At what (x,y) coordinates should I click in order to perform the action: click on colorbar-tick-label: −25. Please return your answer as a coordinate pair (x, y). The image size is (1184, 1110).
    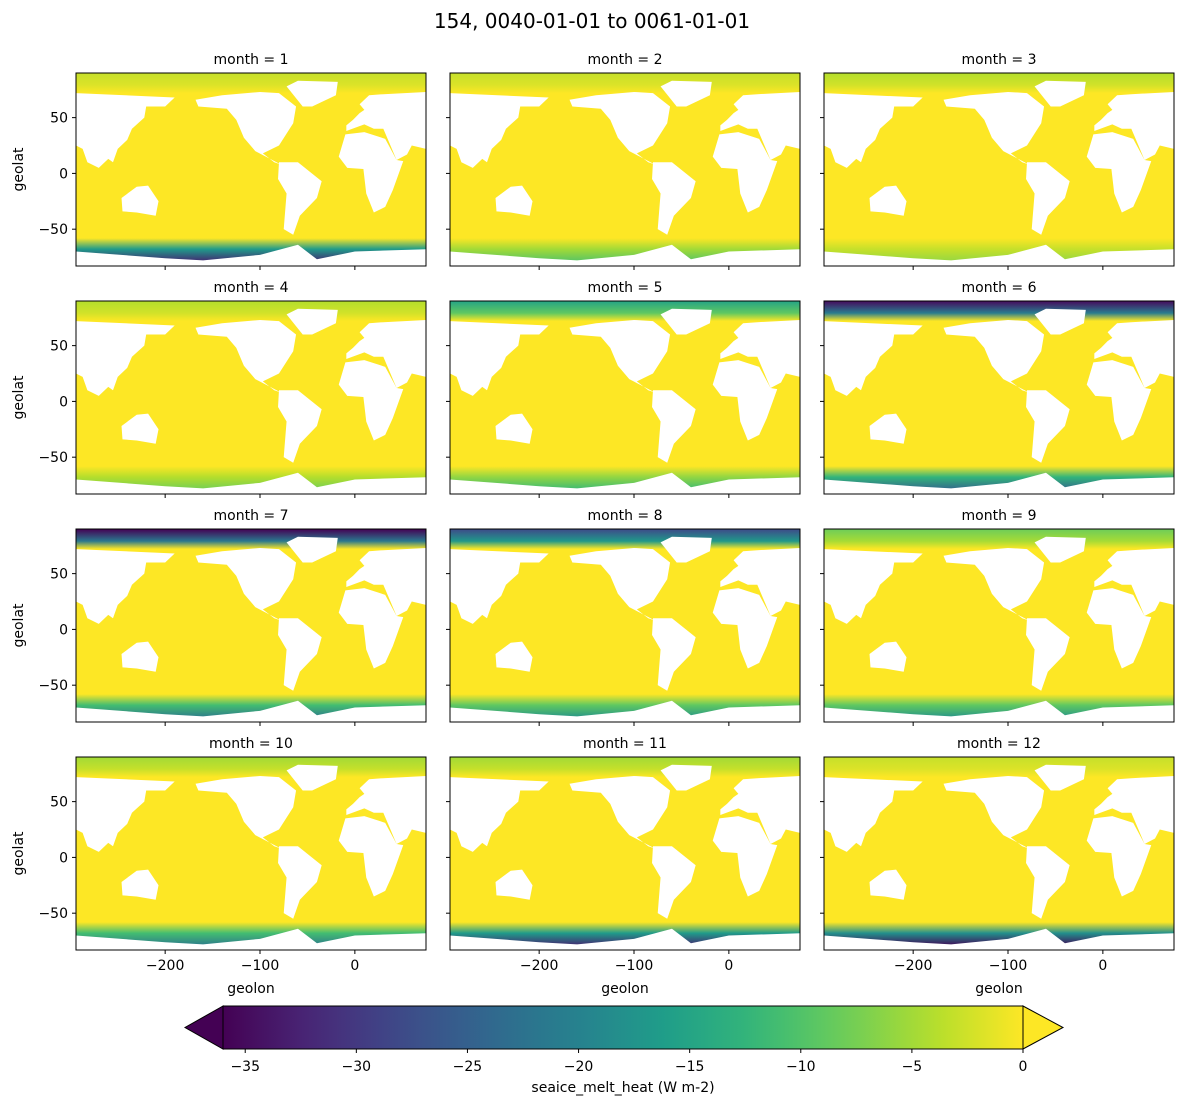
    Looking at the image, I should click on (468, 1067).